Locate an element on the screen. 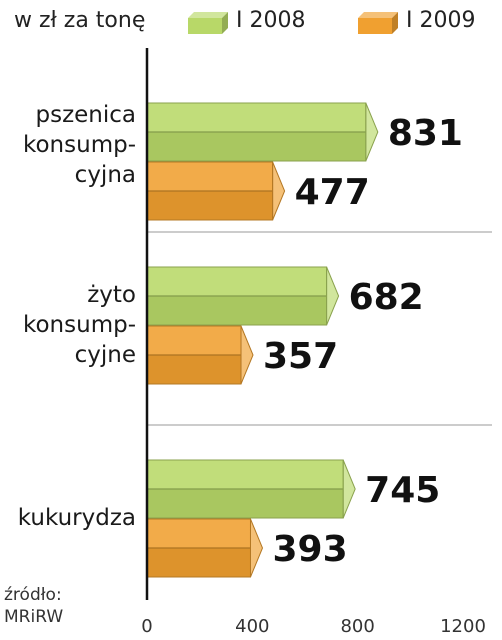 The image size is (502, 640). category-label-kukurydza: kukurydza is located at coordinates (77, 518).